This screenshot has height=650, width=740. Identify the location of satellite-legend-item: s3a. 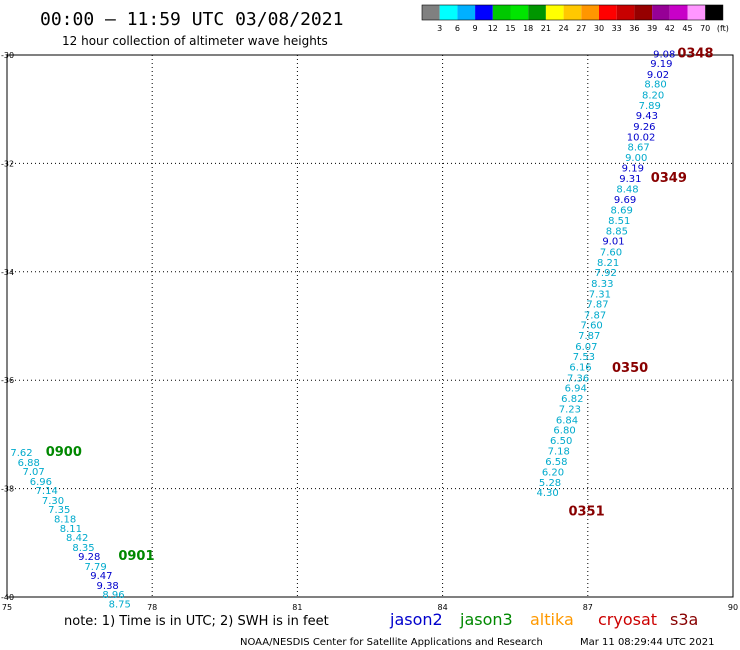
(684, 619).